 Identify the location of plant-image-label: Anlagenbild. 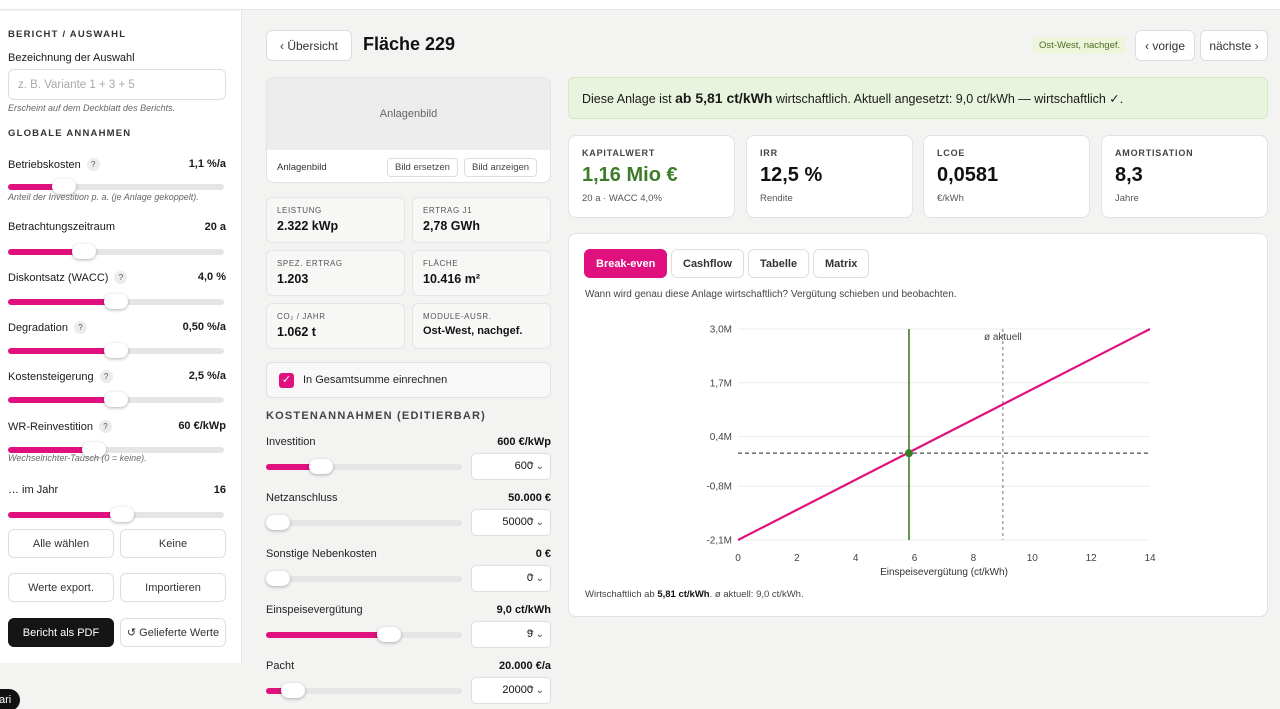
(302, 167).